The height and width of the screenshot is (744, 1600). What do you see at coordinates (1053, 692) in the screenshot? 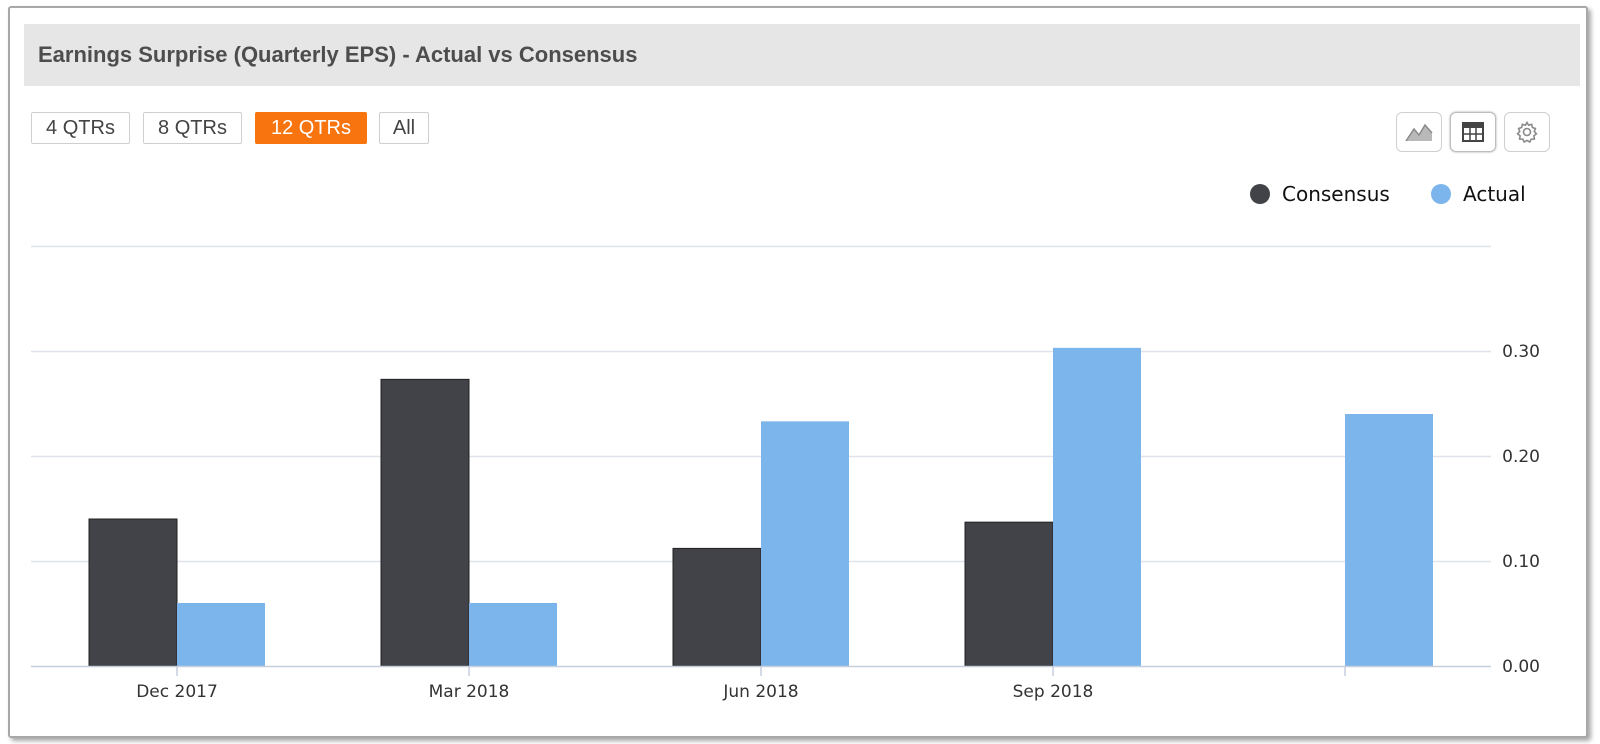
I see `x-tick-label: Sep 2018` at bounding box center [1053, 692].